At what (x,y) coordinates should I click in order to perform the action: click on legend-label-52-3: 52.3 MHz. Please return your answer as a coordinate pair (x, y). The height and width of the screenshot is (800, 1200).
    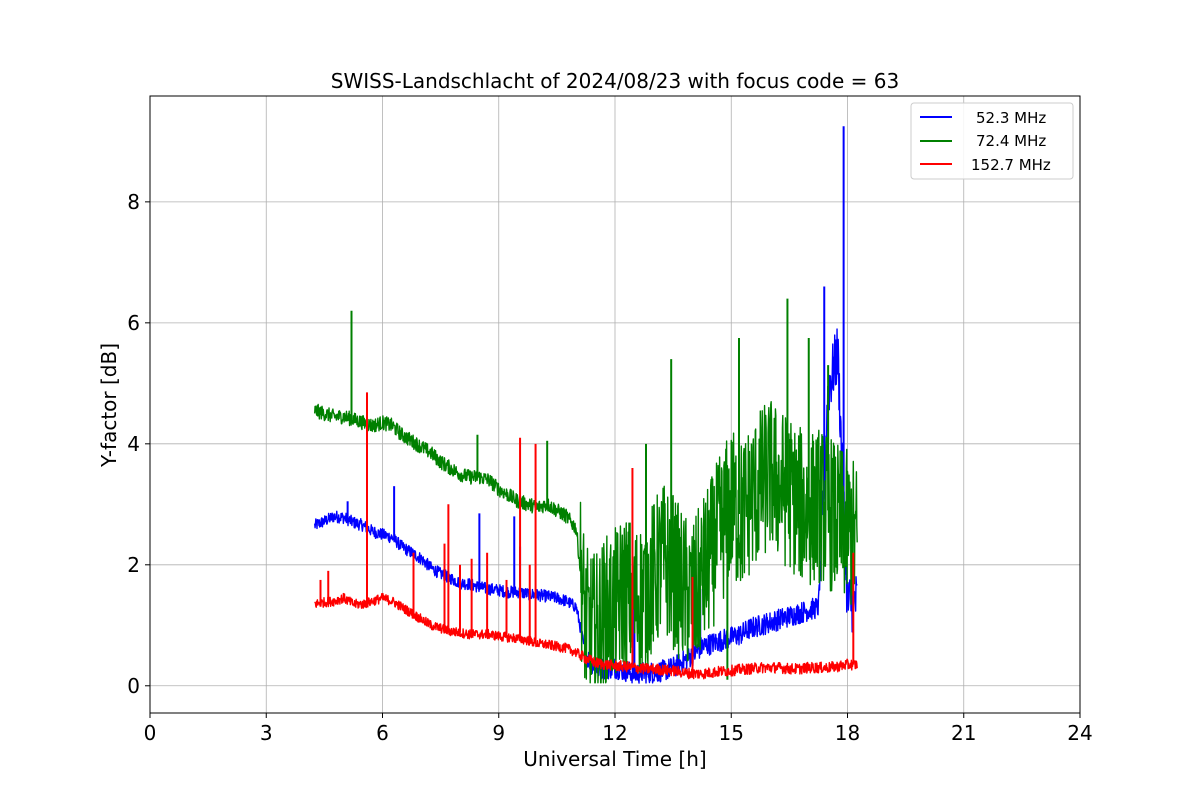
    Looking at the image, I should click on (1011, 118).